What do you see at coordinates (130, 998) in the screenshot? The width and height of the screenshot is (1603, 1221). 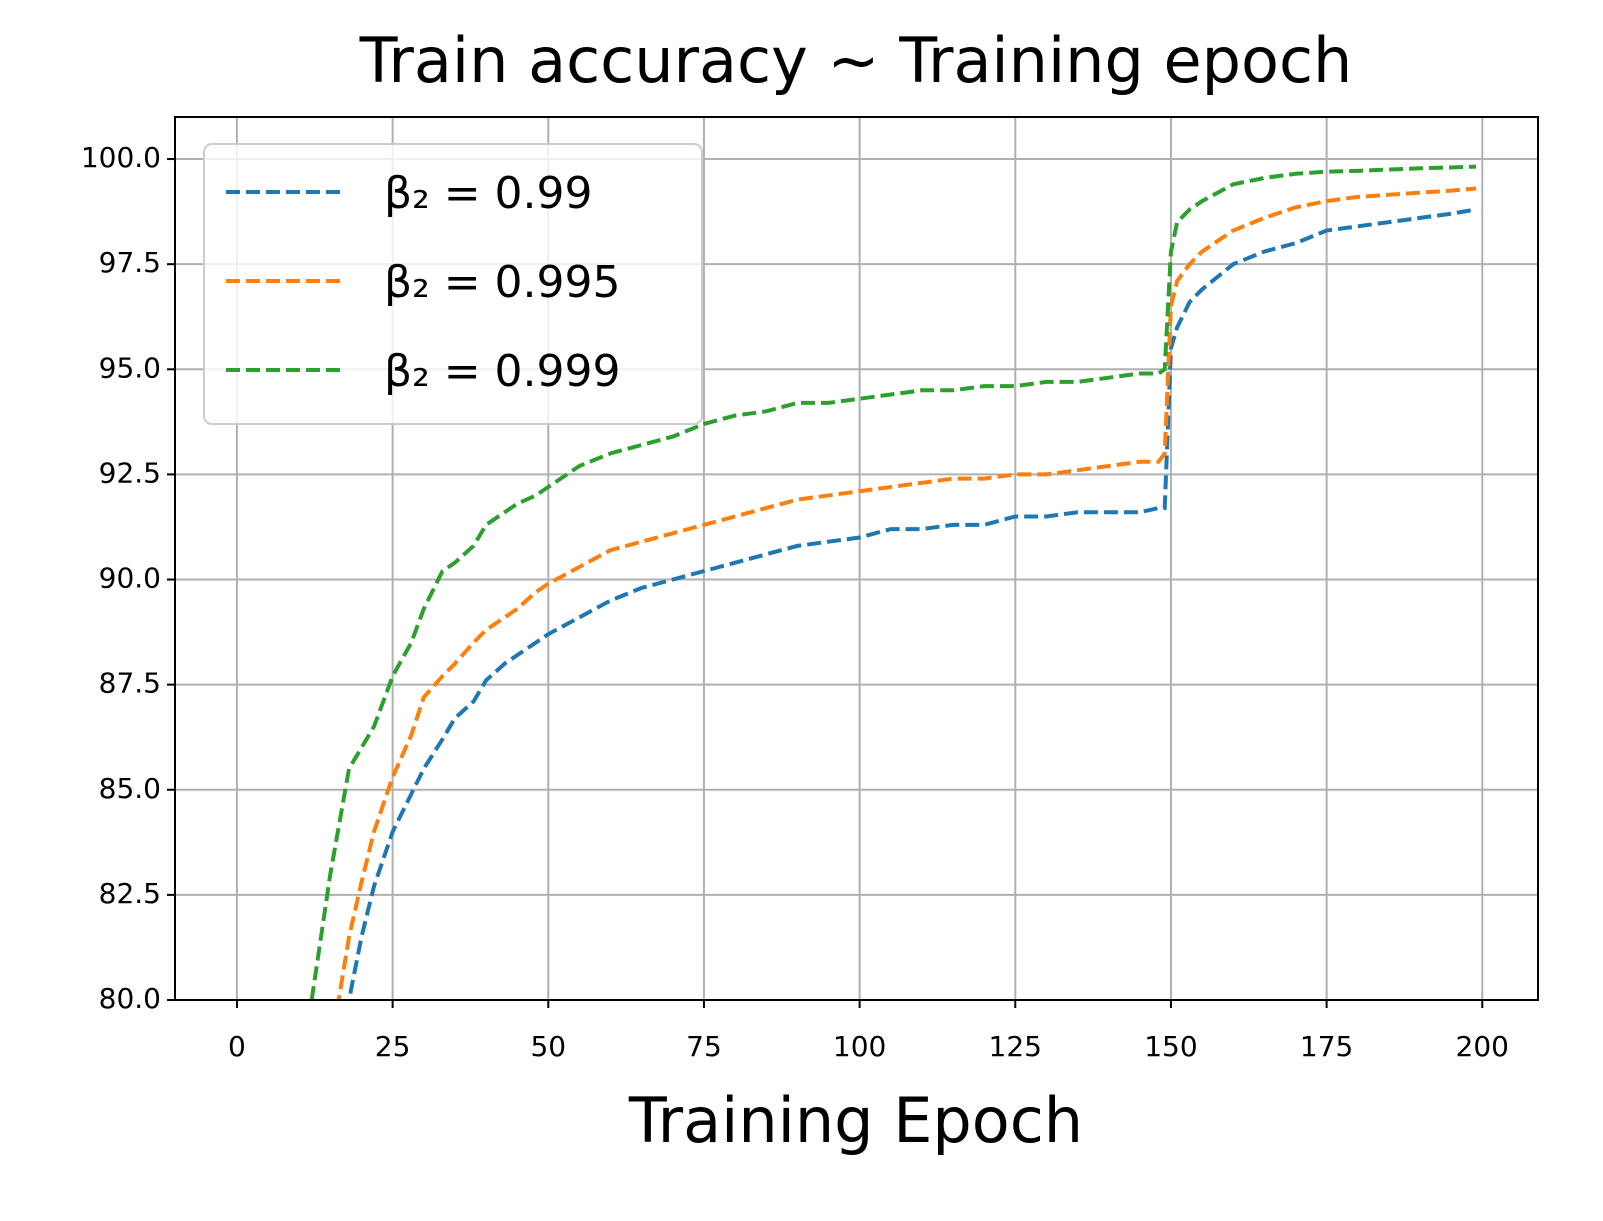 I see `y-tick-label: 80.0` at bounding box center [130, 998].